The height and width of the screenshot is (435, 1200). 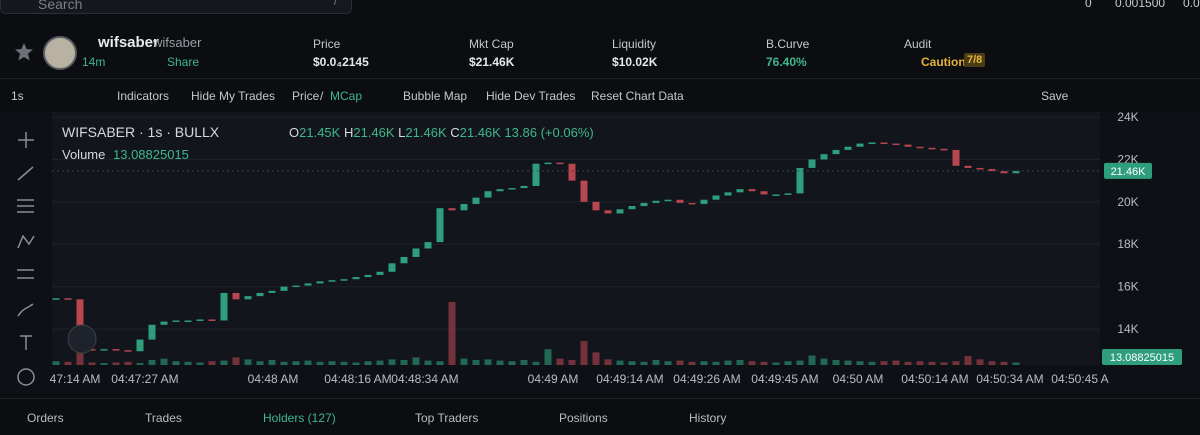 What do you see at coordinates (553, 379) in the screenshot?
I see `x-tick-label: 04:49 AM` at bounding box center [553, 379].